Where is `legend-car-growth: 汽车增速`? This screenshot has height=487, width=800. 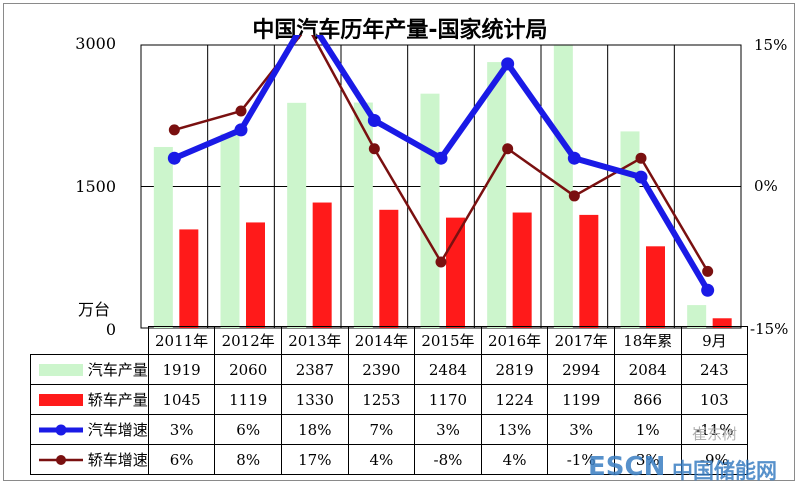 legend-car-growth: 汽车增速 is located at coordinates (89, 429).